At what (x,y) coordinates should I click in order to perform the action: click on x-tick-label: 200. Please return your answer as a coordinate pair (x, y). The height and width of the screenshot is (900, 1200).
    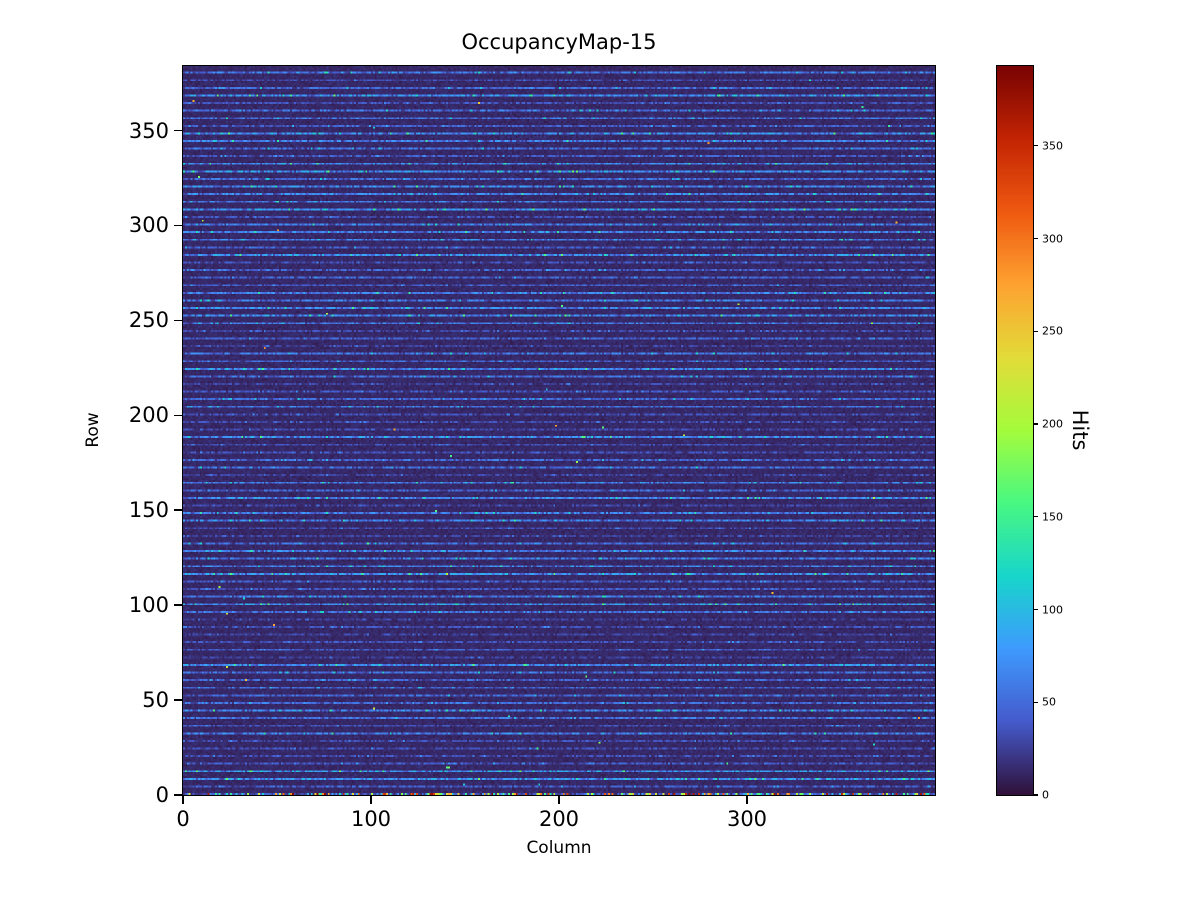
    Looking at the image, I should click on (559, 819).